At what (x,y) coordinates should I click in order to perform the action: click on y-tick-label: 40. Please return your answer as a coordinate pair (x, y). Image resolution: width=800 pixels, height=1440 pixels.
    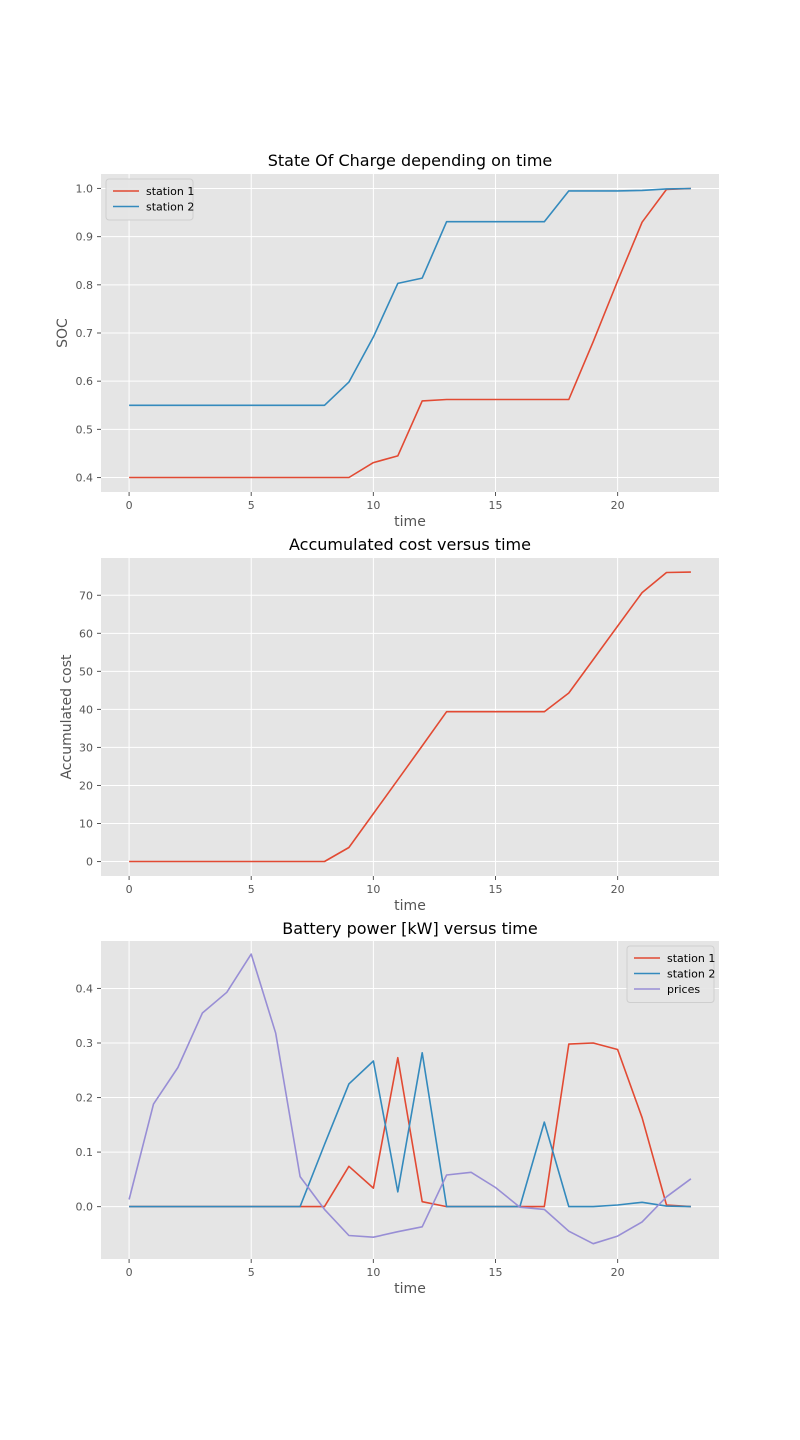
    Looking at the image, I should click on (86, 709).